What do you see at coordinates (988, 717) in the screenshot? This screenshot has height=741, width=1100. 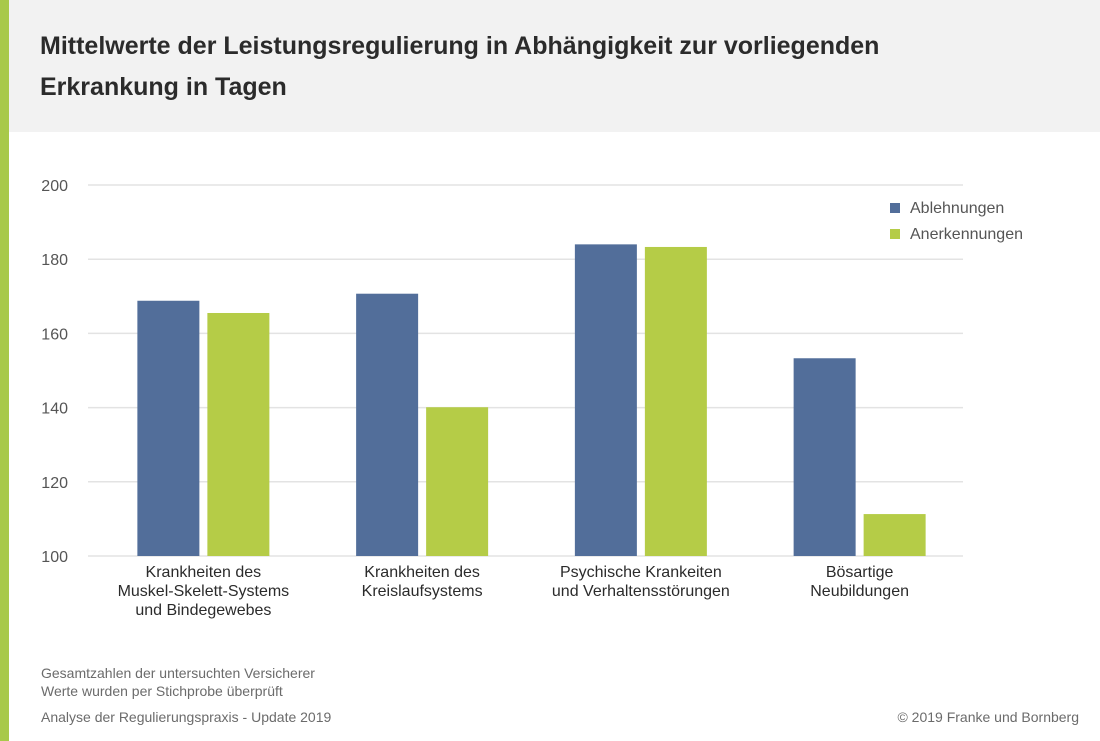 I see `copyright: © 2019 Franke und Bornberg` at bounding box center [988, 717].